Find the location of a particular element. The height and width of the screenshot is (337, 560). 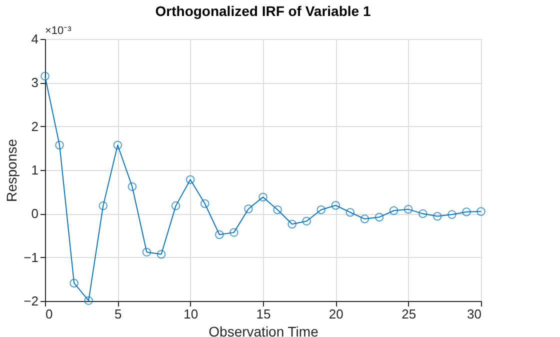

x-axis-title: Observation Time is located at coordinates (263, 330).